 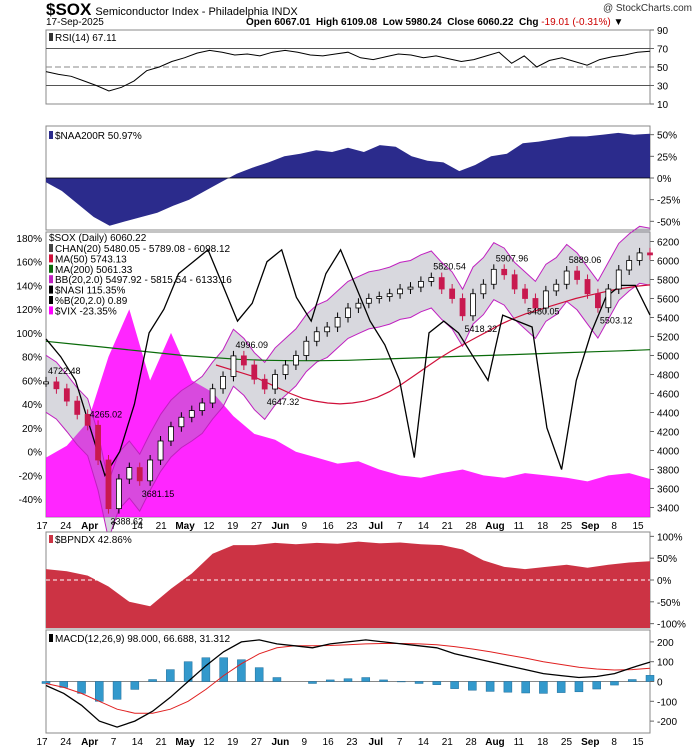 What do you see at coordinates (32, 381) in the screenshot?
I see `price-left-tick-label: 60%` at bounding box center [32, 381].